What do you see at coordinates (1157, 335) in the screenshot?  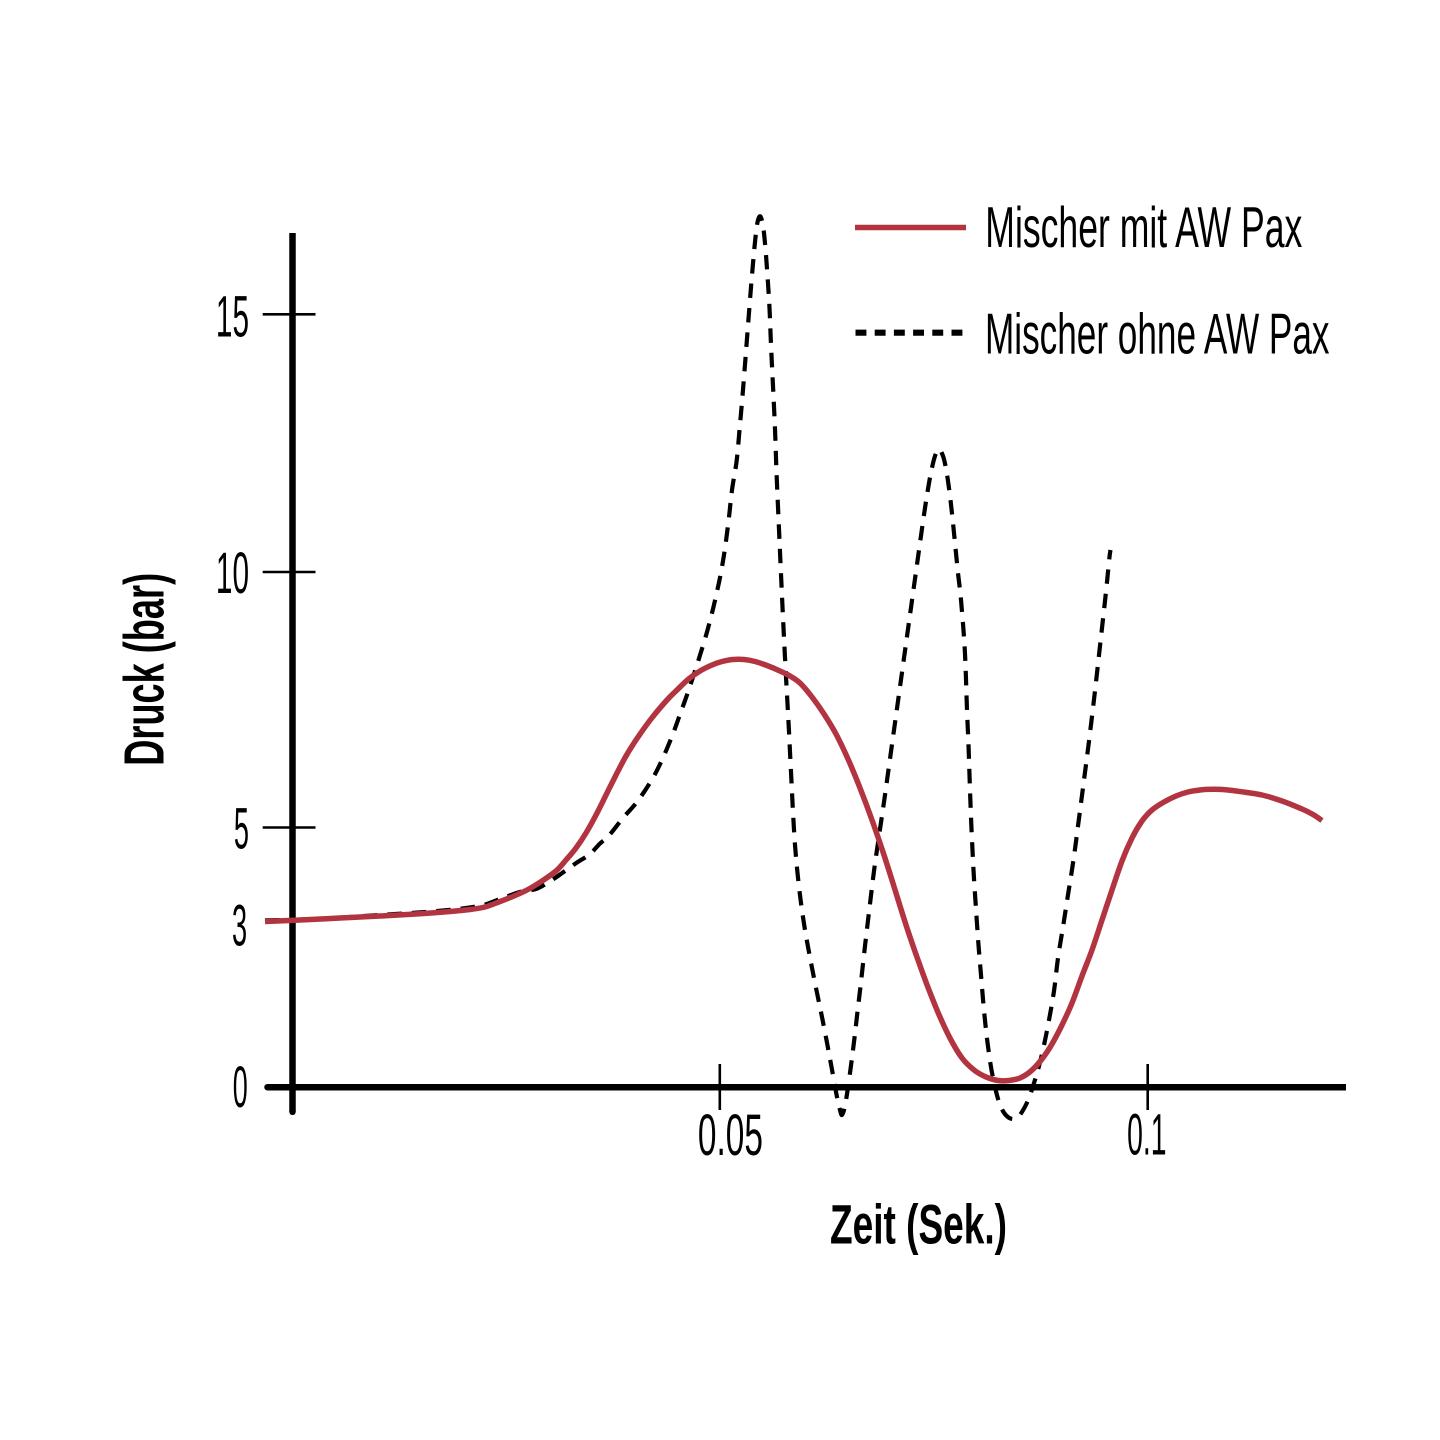 I see `svg-text: Mischer ohne AW Pax` at bounding box center [1157, 335].